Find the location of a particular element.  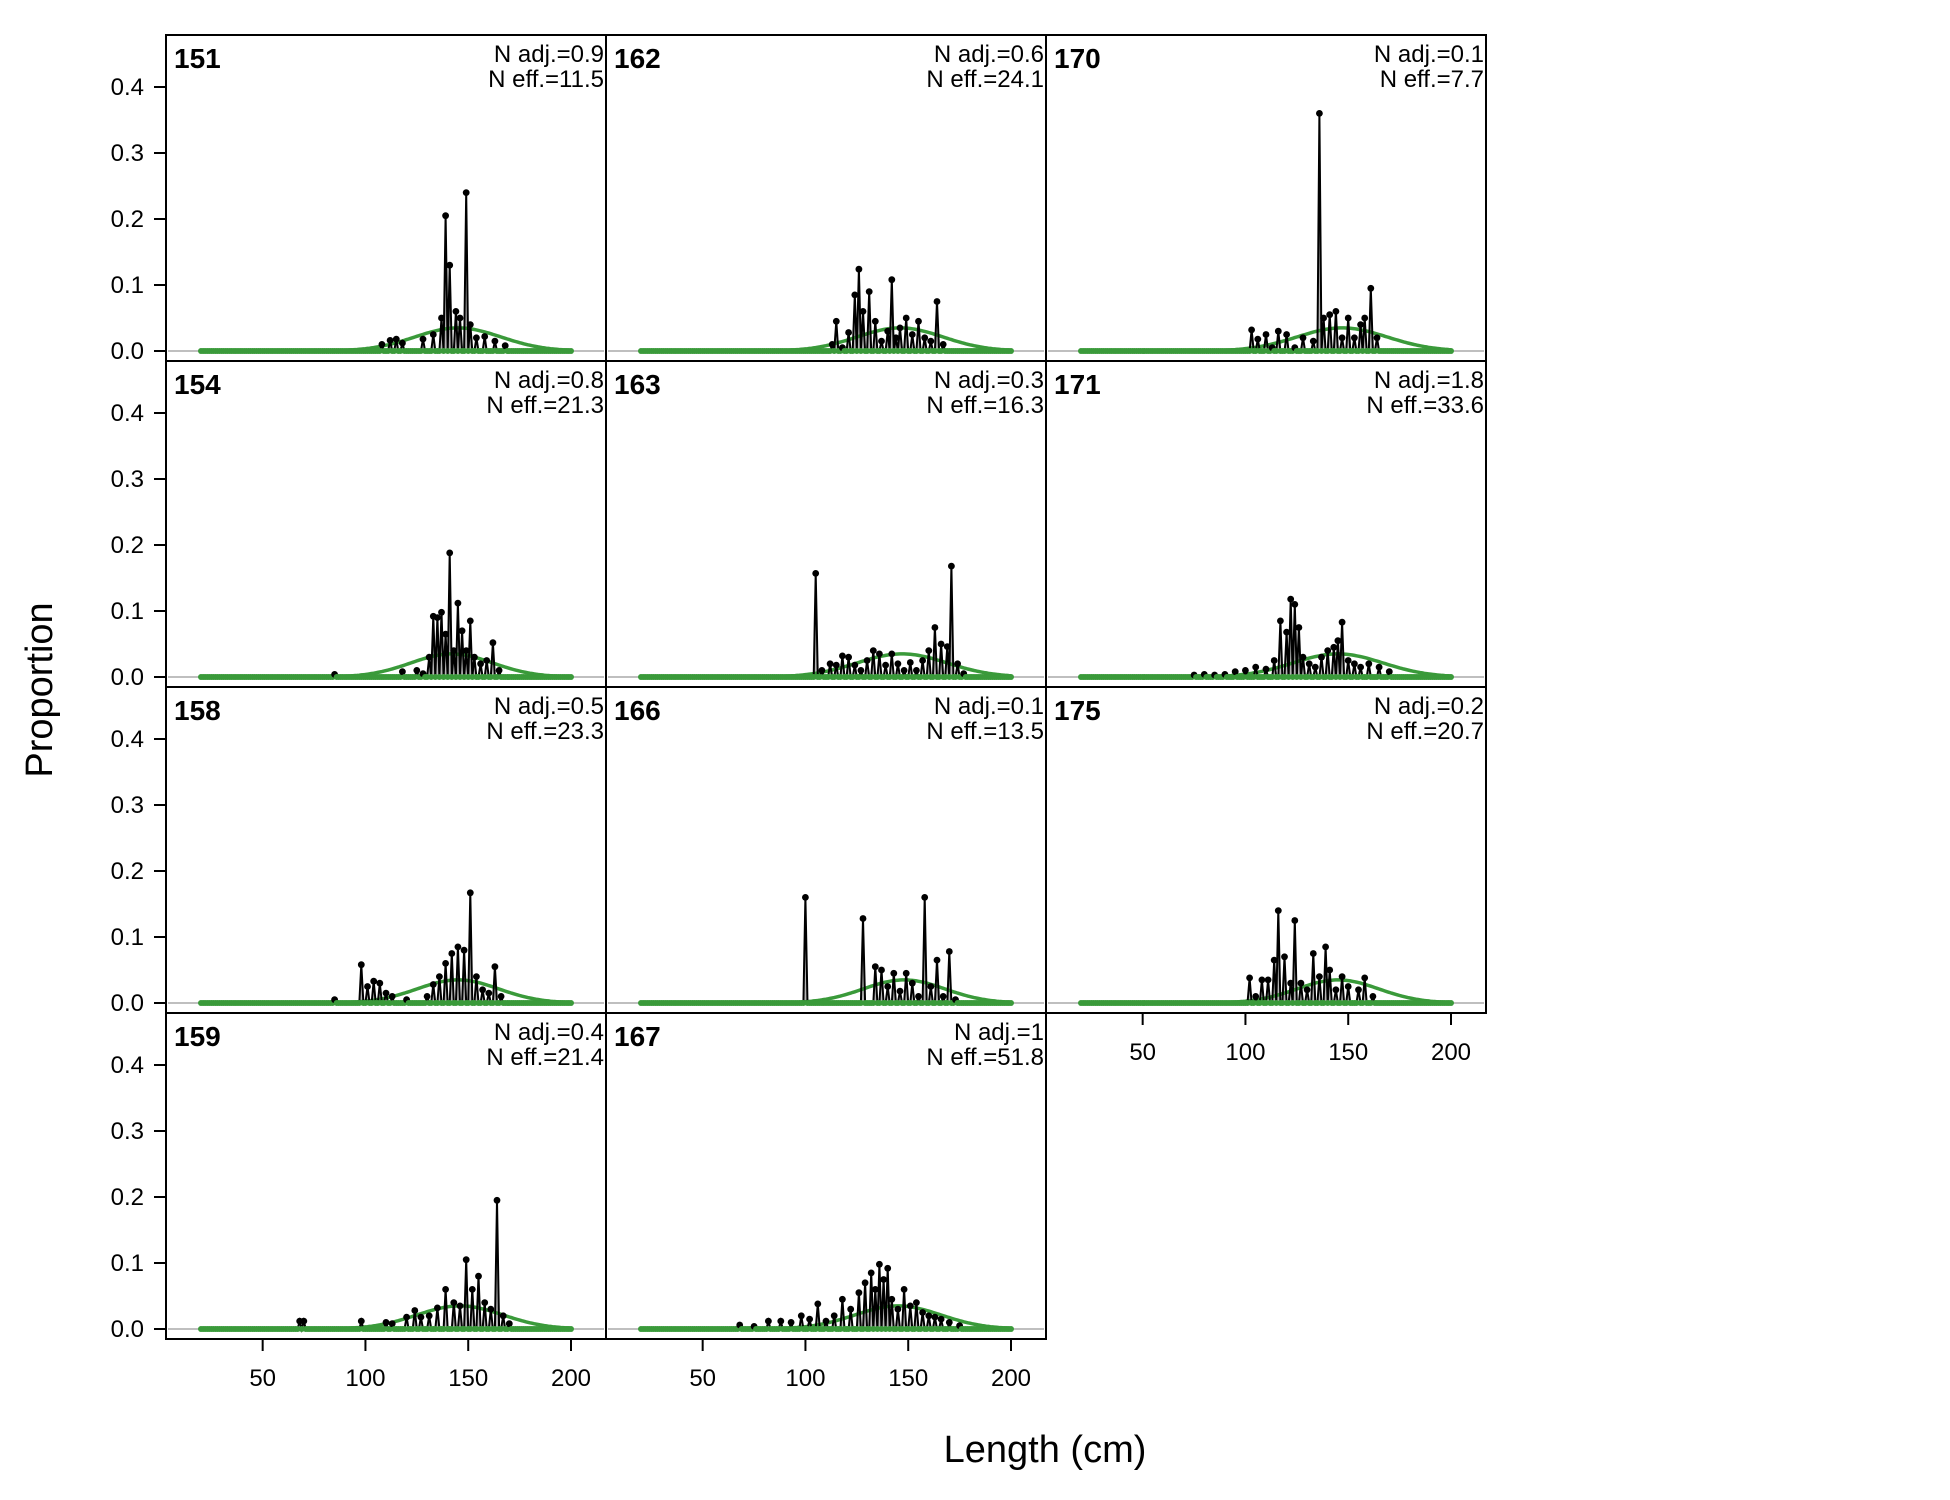

panel-175: 175 N adj.=0.2N eff.=20.7 50 100 150 200 is located at coordinates (1266, 876).